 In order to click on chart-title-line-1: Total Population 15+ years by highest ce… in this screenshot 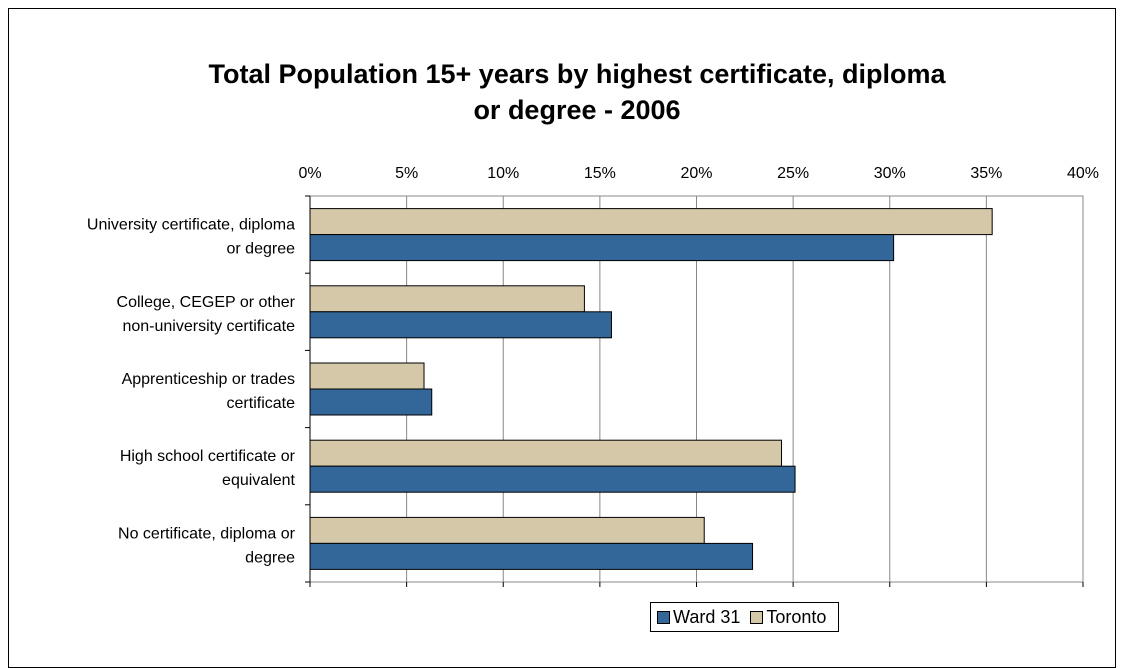, I will do `click(577, 74)`.